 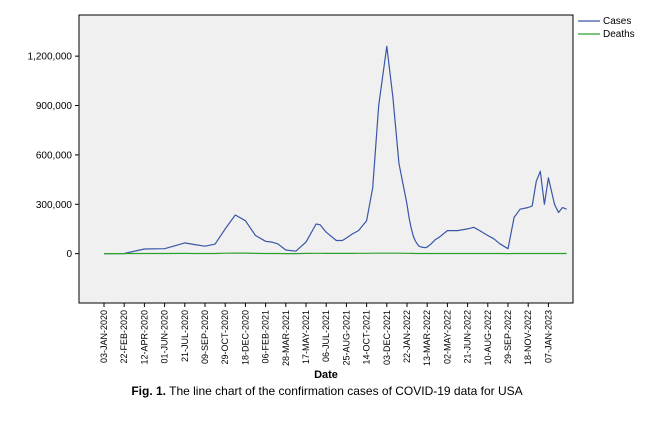 What do you see at coordinates (185, 336) in the screenshot?
I see `x-tick-label: 21-JUL-2020` at bounding box center [185, 336].